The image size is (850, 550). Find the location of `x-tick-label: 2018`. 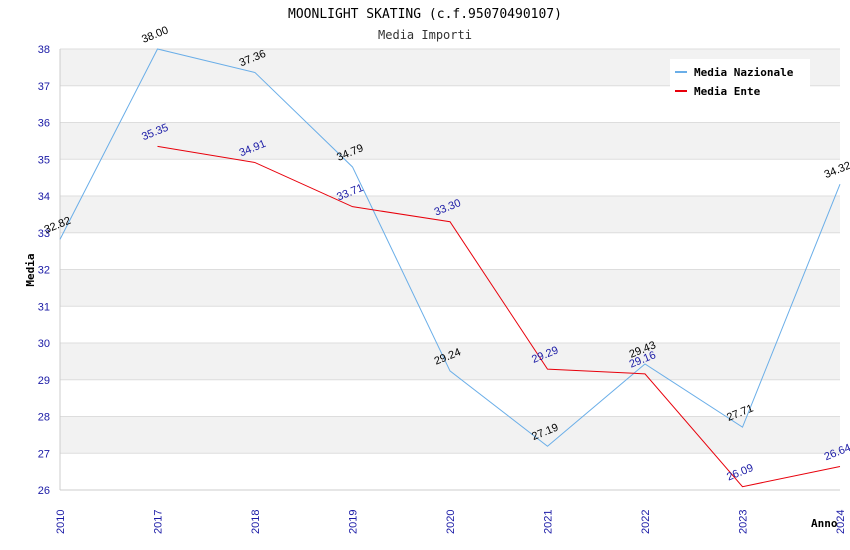

x-tick-label: 2018 is located at coordinates (256, 522).